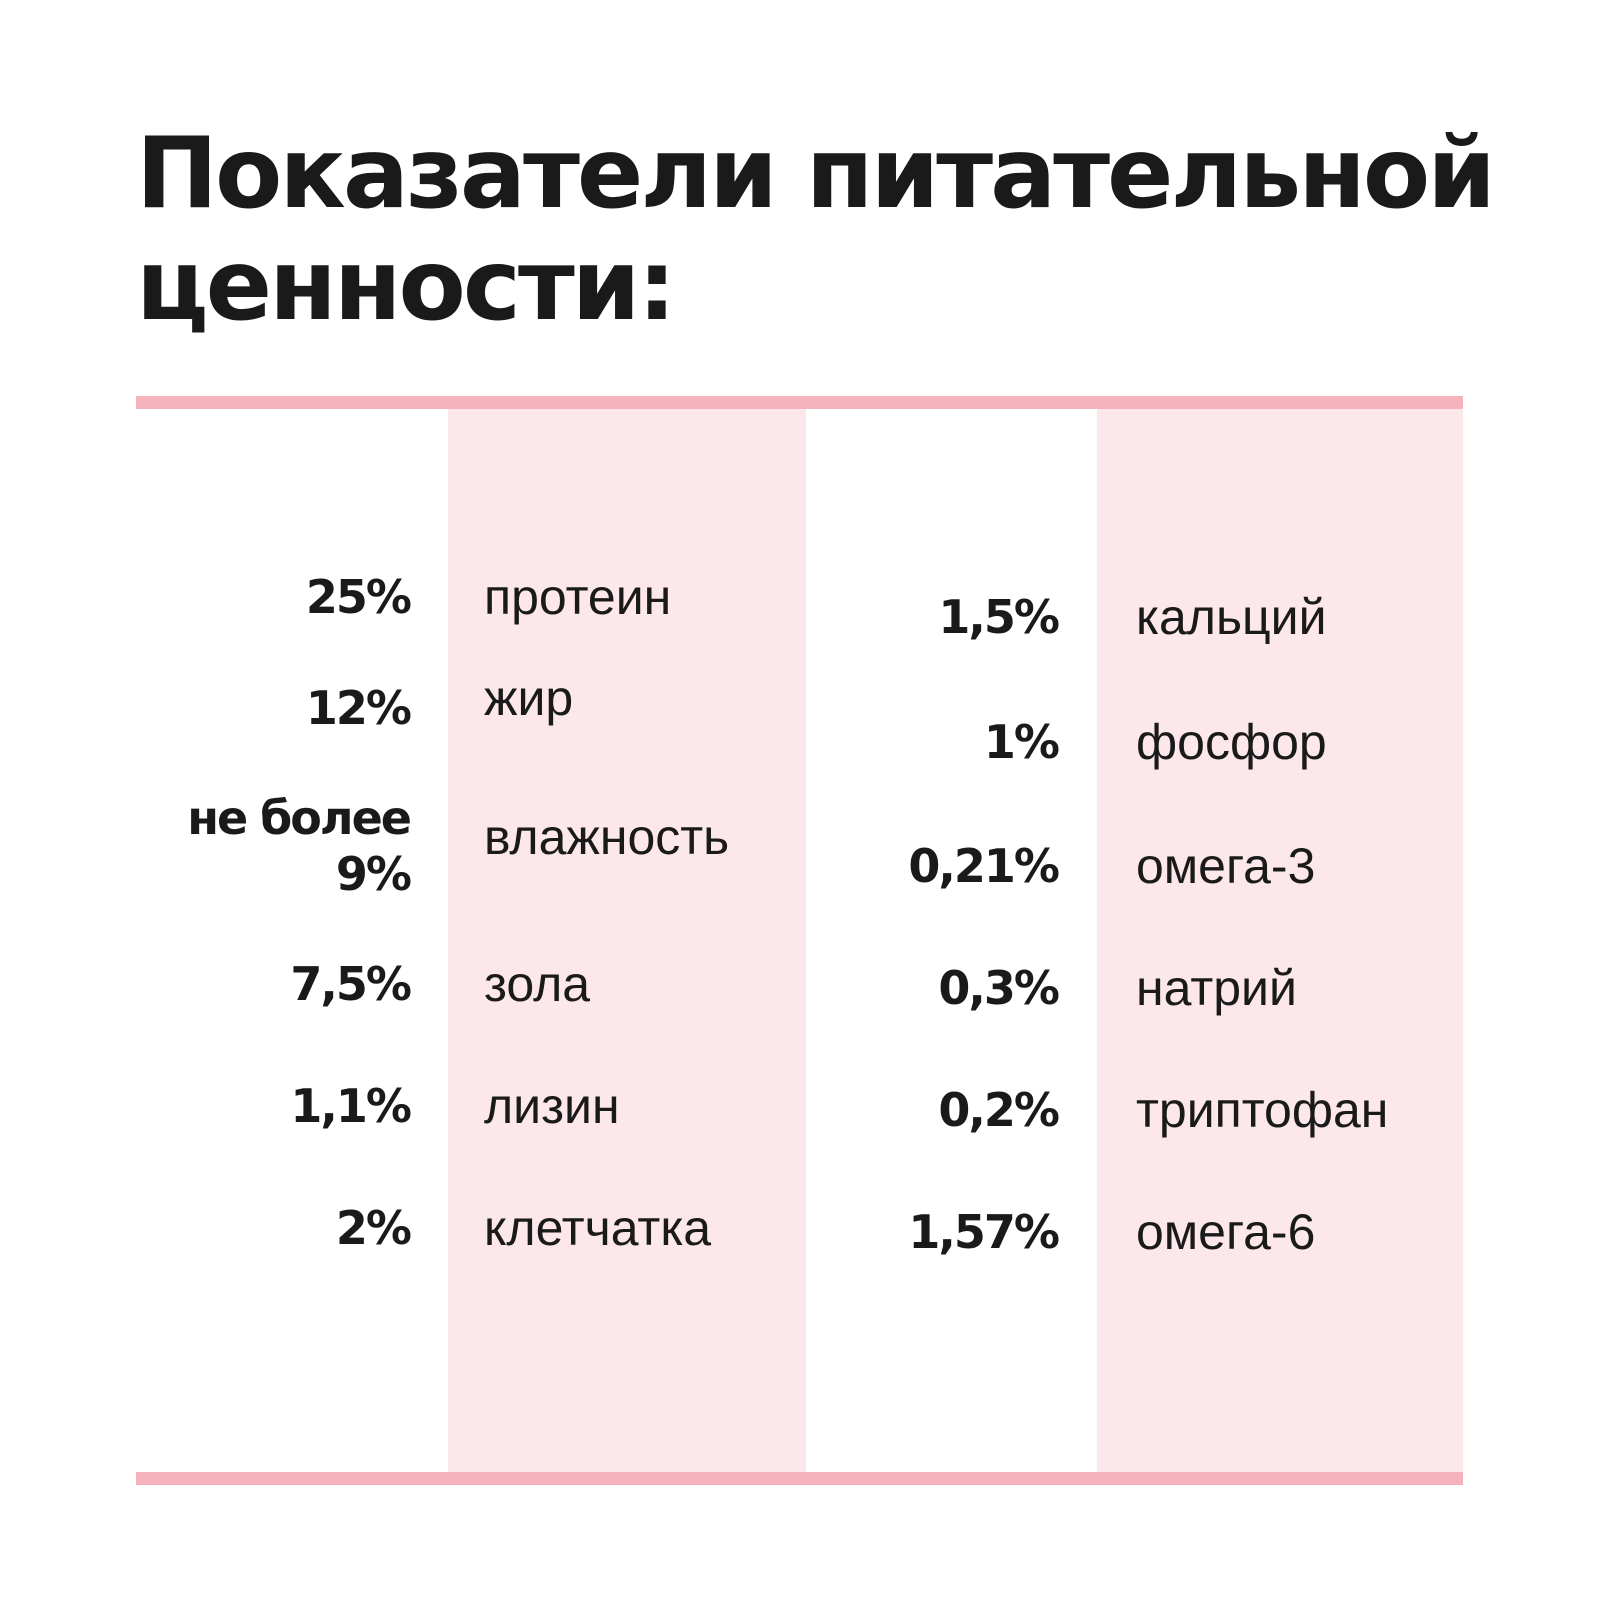 The height and width of the screenshot is (1600, 1600). Describe the element at coordinates (578, 597) in the screenshot. I see `nutrient-label: протеин` at that location.